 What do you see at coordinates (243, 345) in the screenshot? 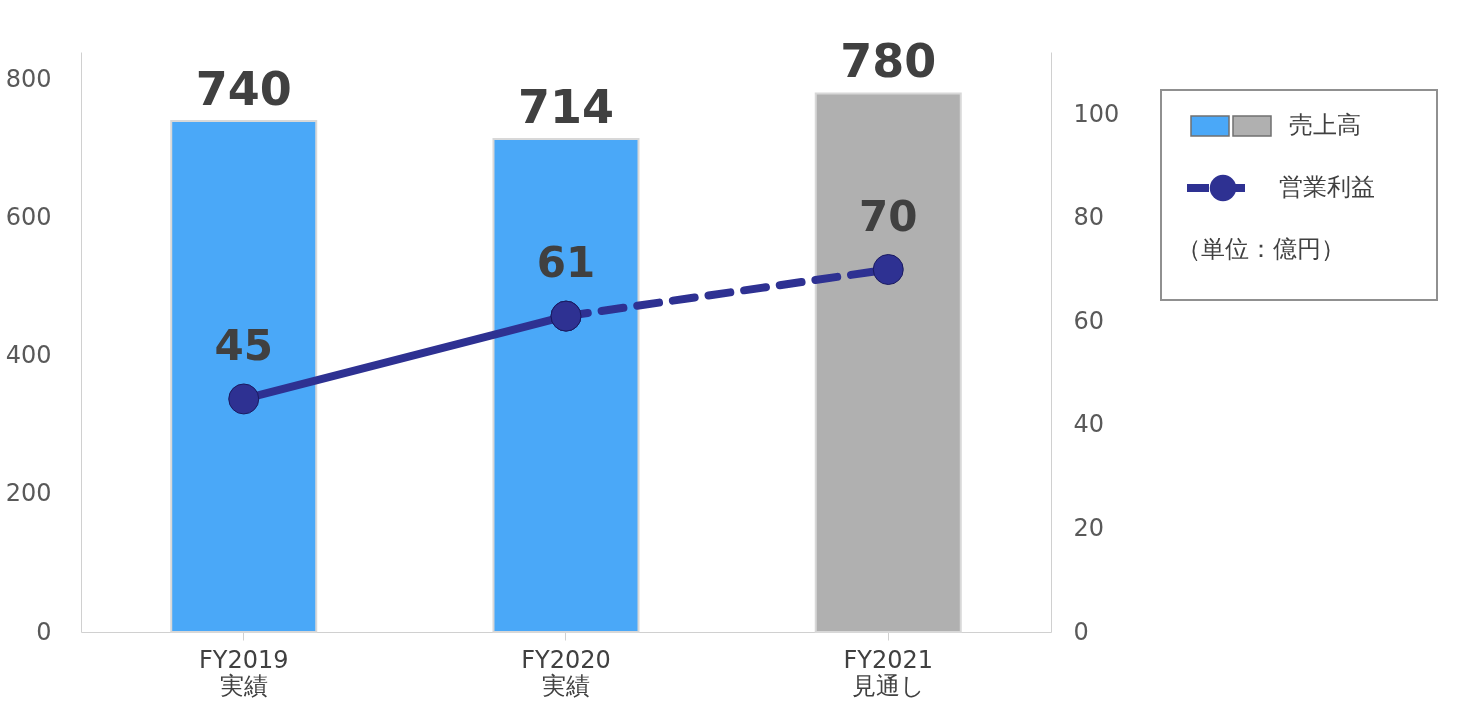
I see `data-label: 45` at bounding box center [243, 345].